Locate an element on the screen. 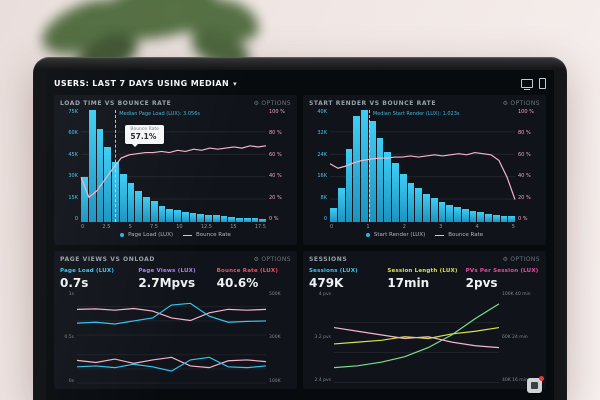 This screenshot has height=400, width=600. tick-label: 15 is located at coordinates (233, 227).